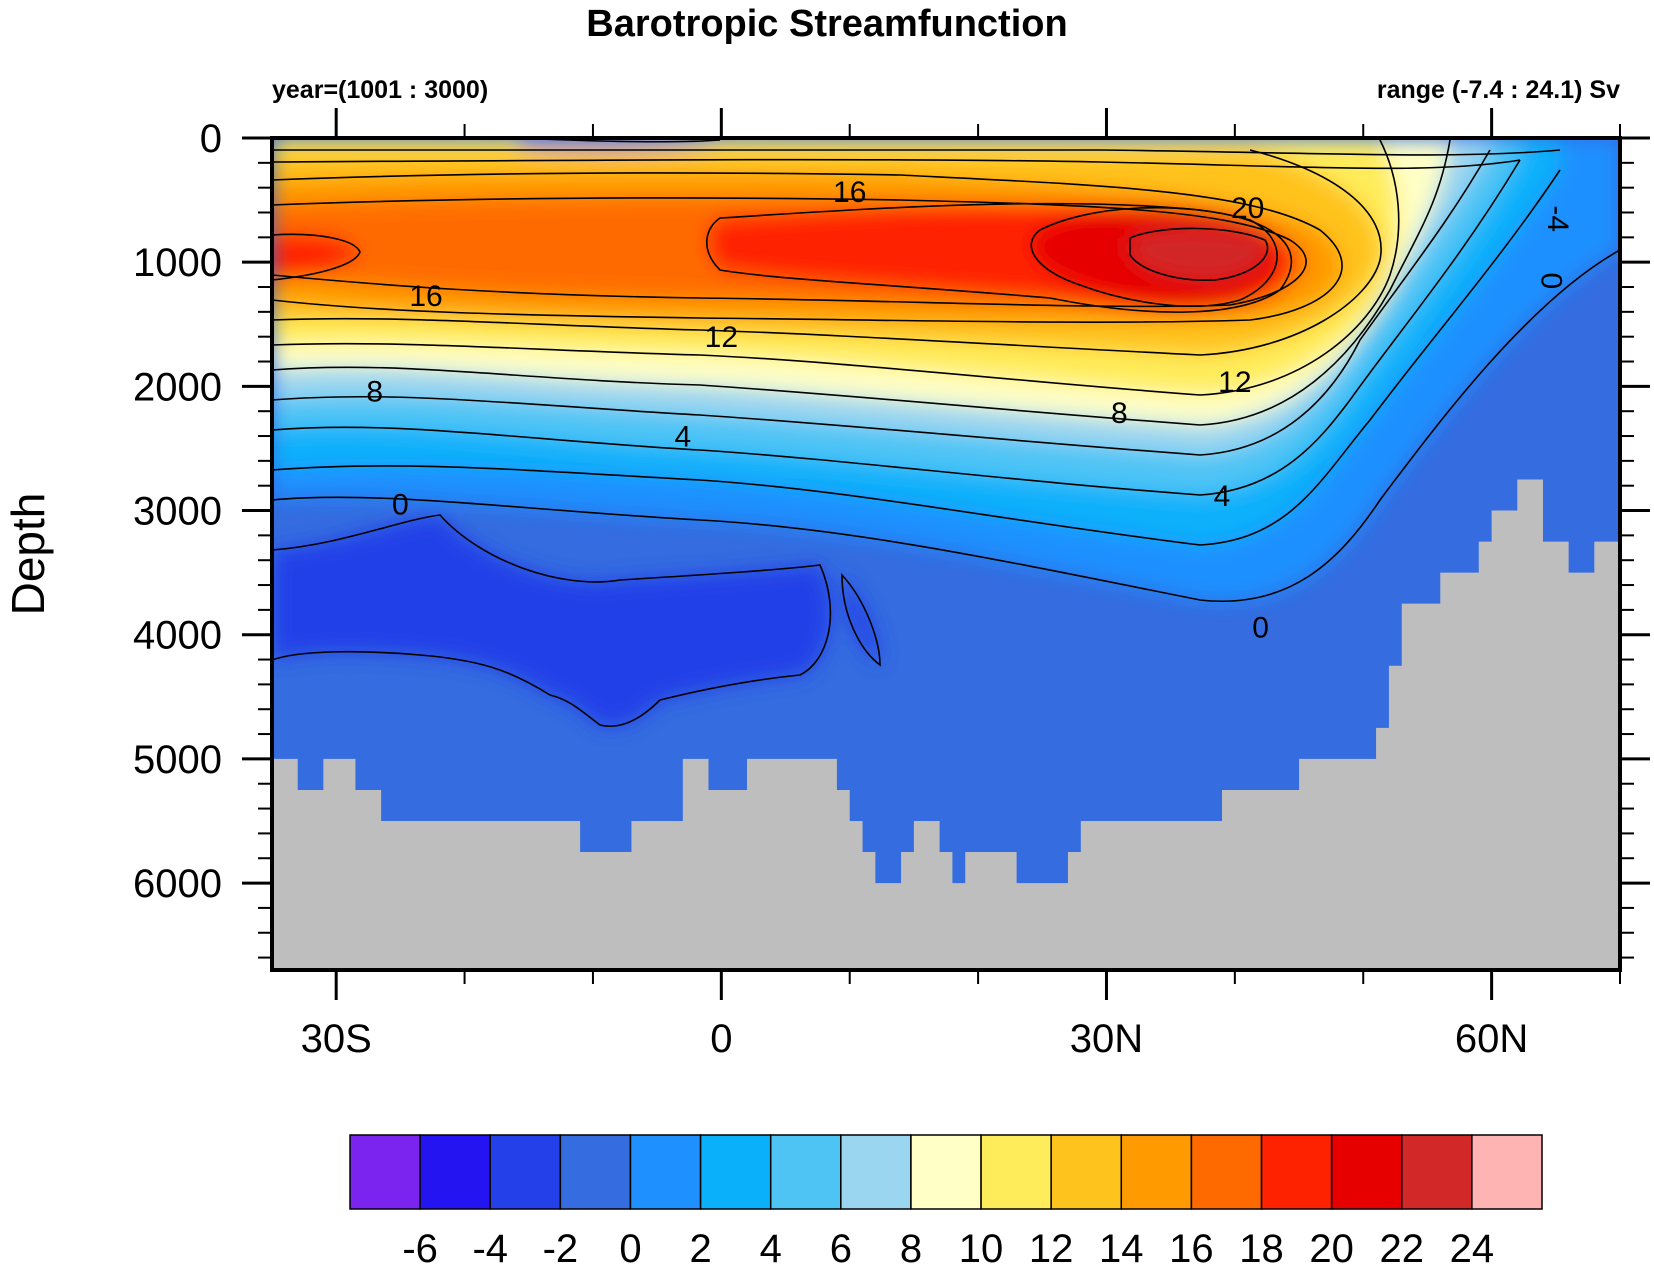 This screenshot has height=1271, width=1654. I want to click on colorbar-label: 10, so click(981, 1249).